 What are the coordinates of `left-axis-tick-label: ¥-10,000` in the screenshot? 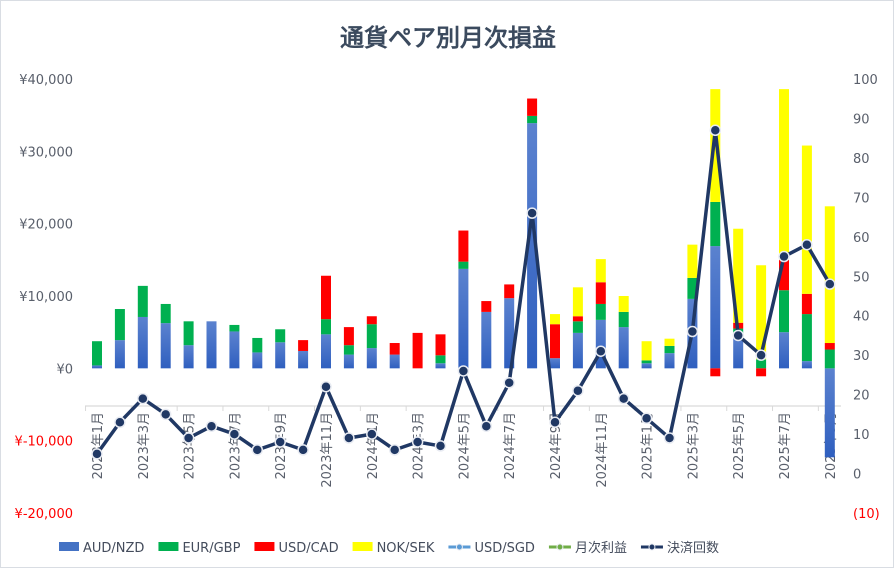 It's located at (44, 442).